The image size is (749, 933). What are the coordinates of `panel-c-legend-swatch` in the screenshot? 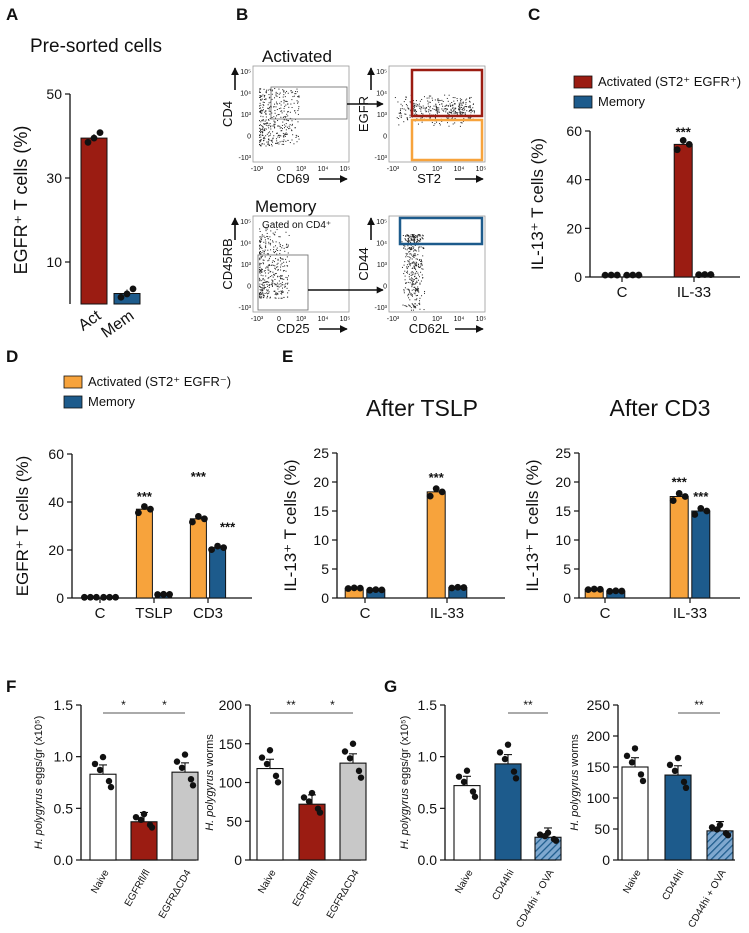 It's located at (583, 82).